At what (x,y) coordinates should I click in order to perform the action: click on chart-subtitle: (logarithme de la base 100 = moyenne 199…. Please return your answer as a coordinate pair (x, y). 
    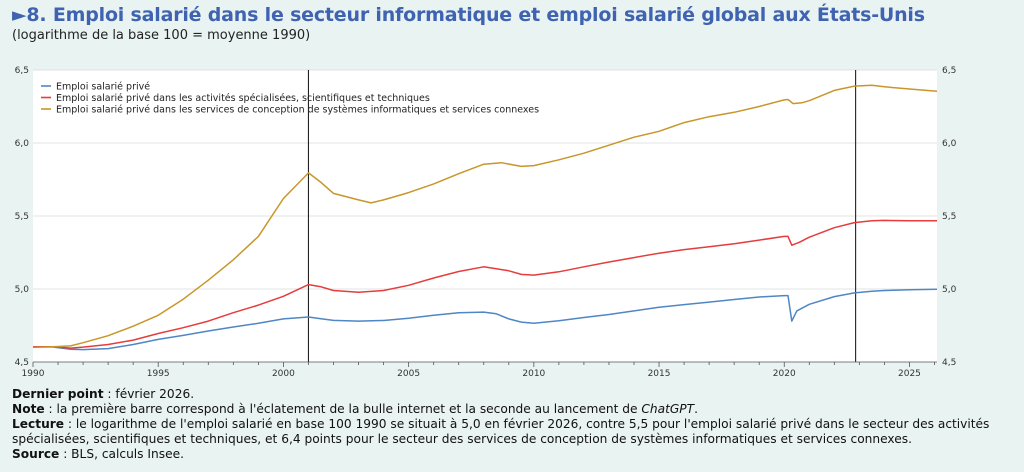
    Looking at the image, I should click on (161, 35).